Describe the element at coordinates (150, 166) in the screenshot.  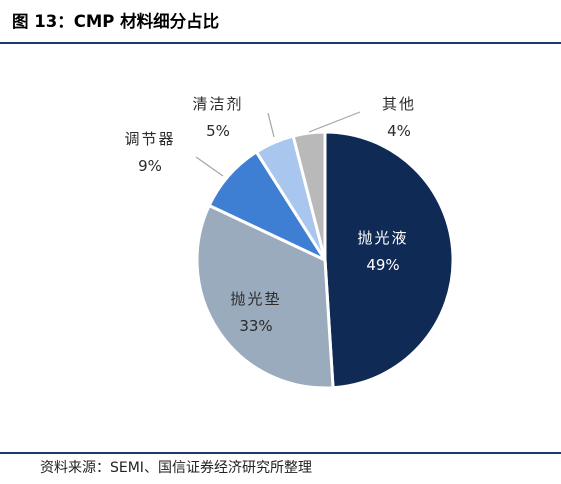
I see `slice-value-3: 9%` at that location.